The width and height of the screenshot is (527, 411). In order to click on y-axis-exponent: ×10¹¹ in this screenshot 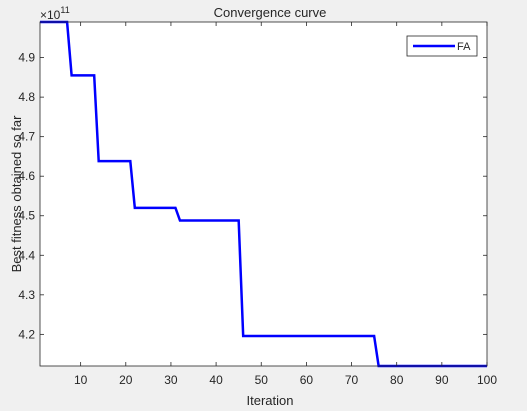, I will do `click(55, 13)`.